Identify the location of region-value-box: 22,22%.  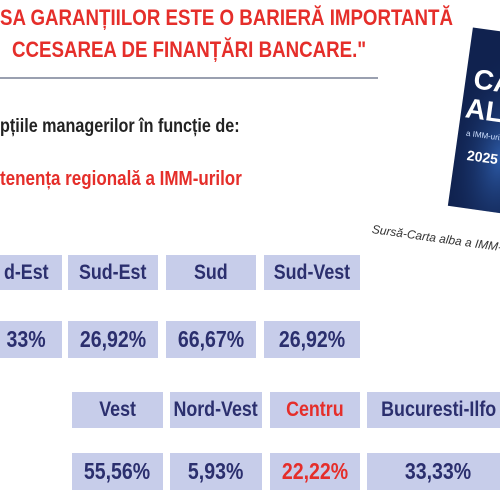
(315, 471).